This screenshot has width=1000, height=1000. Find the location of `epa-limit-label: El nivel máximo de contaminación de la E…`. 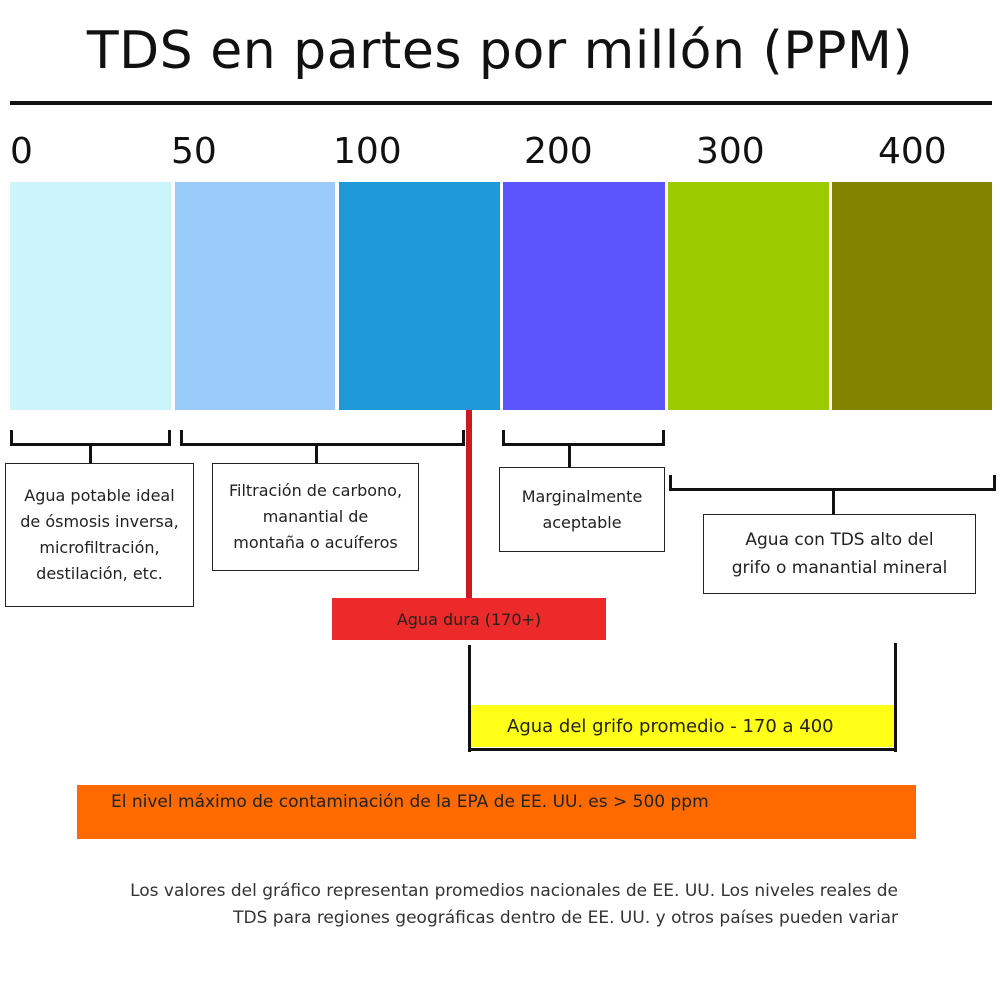

epa-limit-label: El nivel máximo de contaminación de la E… is located at coordinates (410, 802).